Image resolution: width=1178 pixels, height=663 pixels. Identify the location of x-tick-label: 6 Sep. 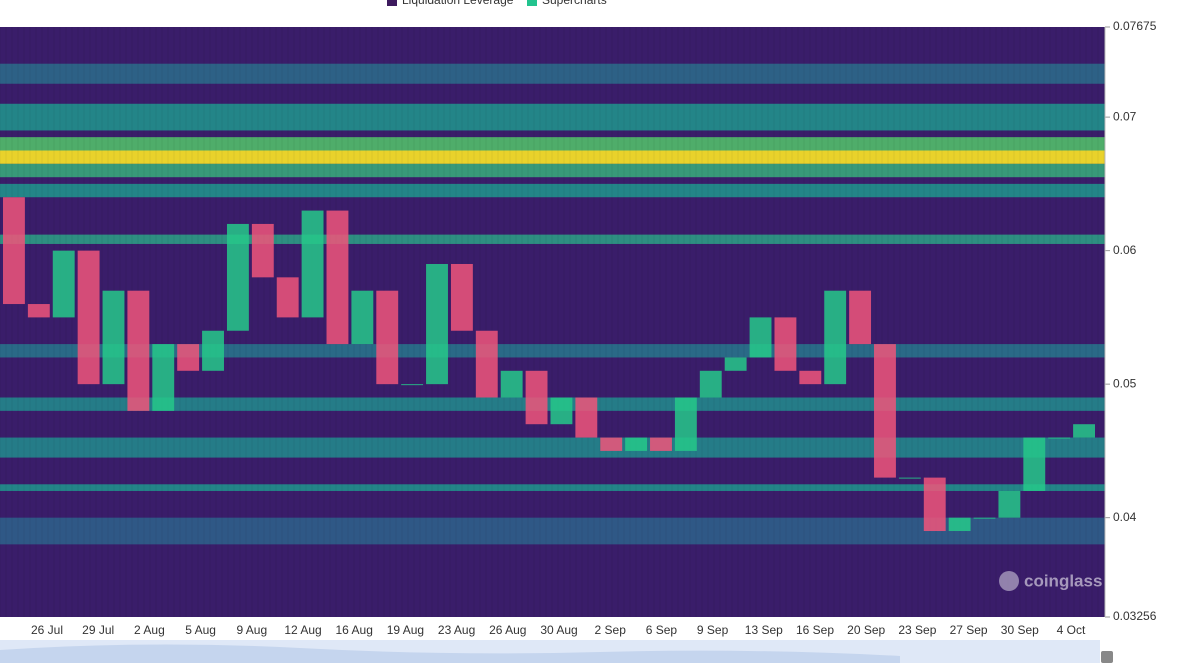
(662, 630).